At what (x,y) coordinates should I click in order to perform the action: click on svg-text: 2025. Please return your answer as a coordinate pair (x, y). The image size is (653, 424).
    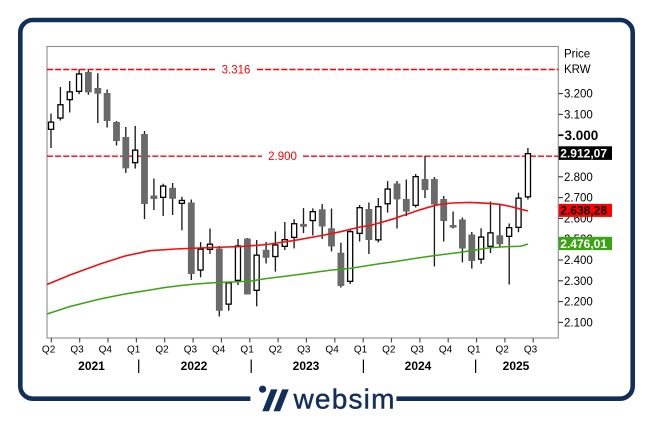
    Looking at the image, I should click on (516, 366).